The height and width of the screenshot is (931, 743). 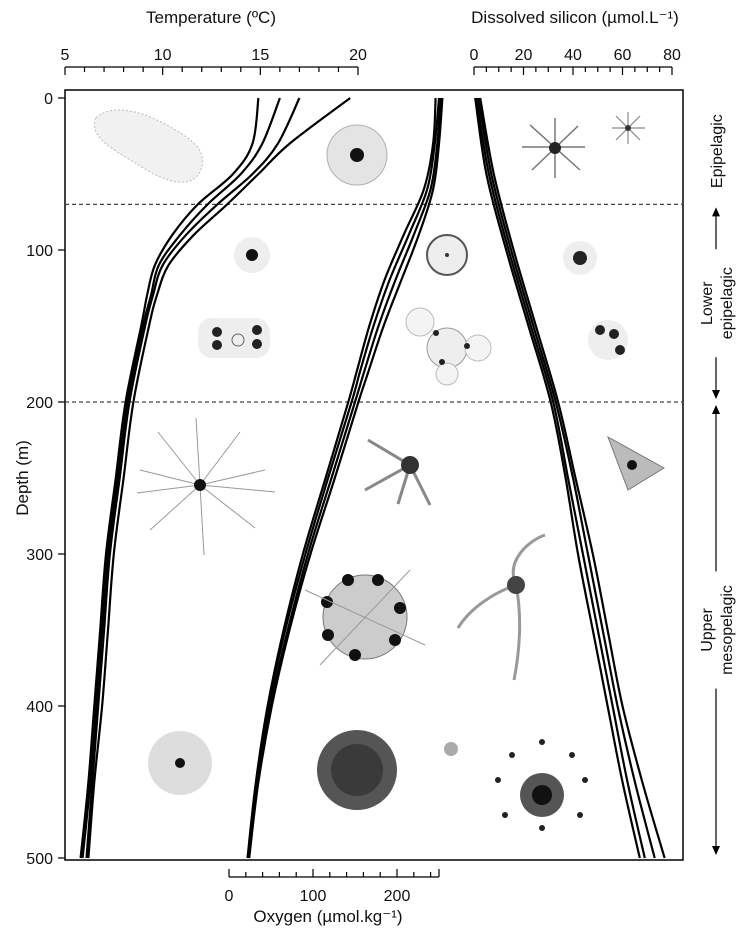 I want to click on temperature-axis: 5 10 15 20, so click(x=214, y=61).